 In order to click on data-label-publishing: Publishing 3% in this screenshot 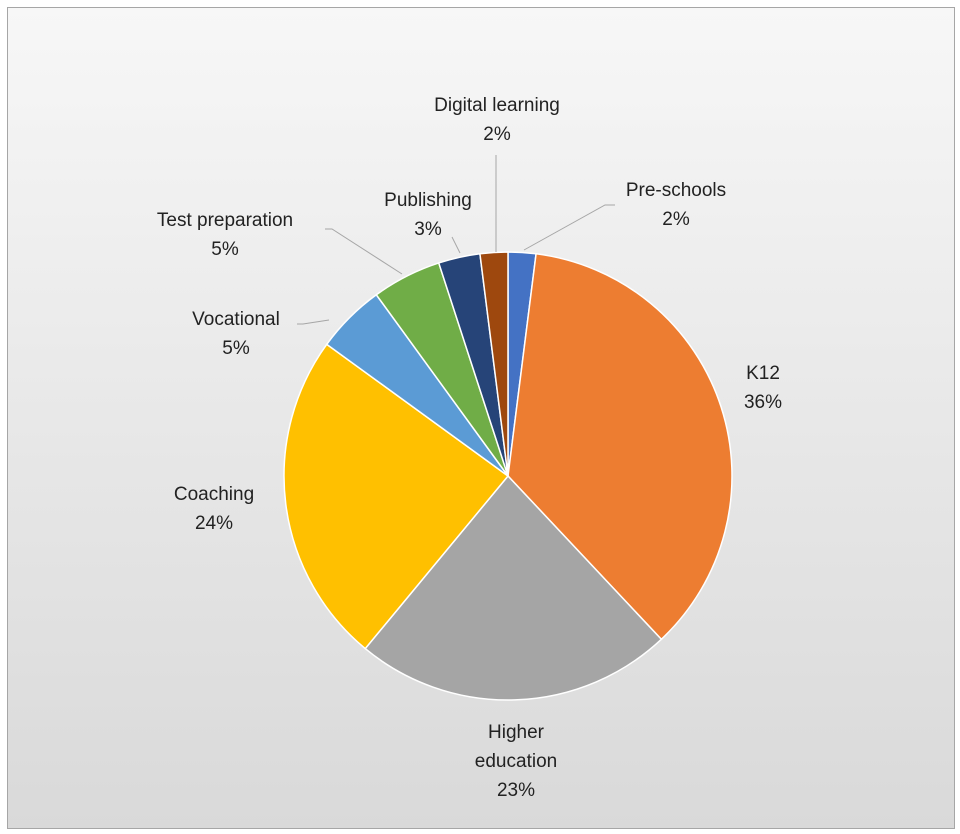, I will do `click(428, 215)`.